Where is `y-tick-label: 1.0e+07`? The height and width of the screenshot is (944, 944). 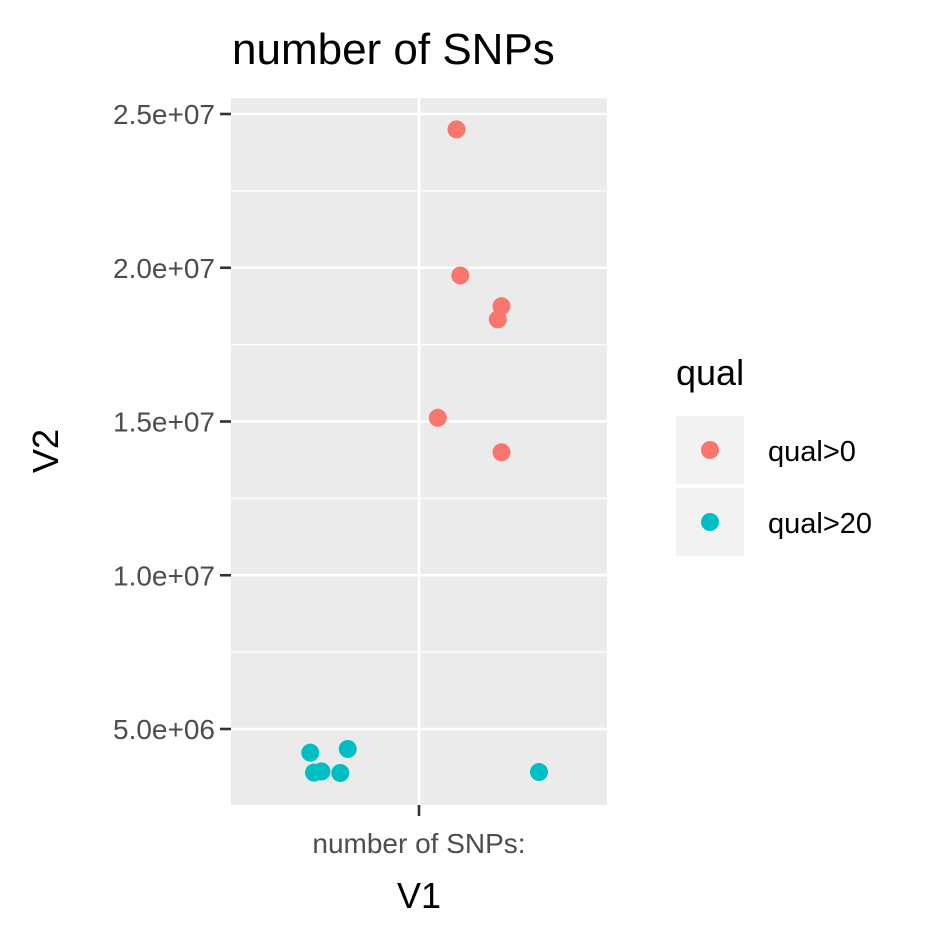 y-tick-label: 1.0e+07 is located at coordinates (164, 575).